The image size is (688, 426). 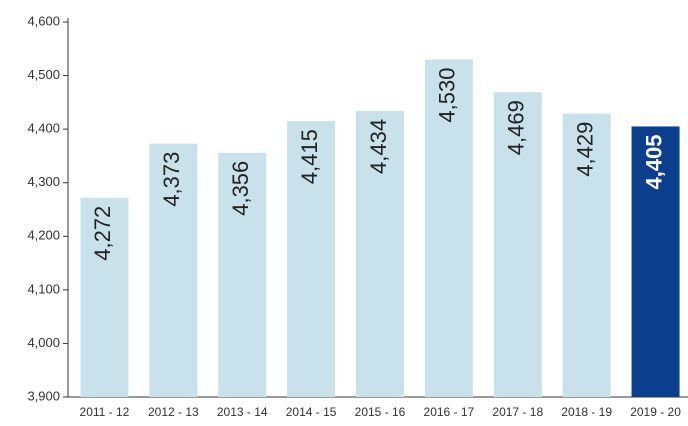 What do you see at coordinates (43, 395) in the screenshot?
I see `y-tick-label: 3,900` at bounding box center [43, 395].